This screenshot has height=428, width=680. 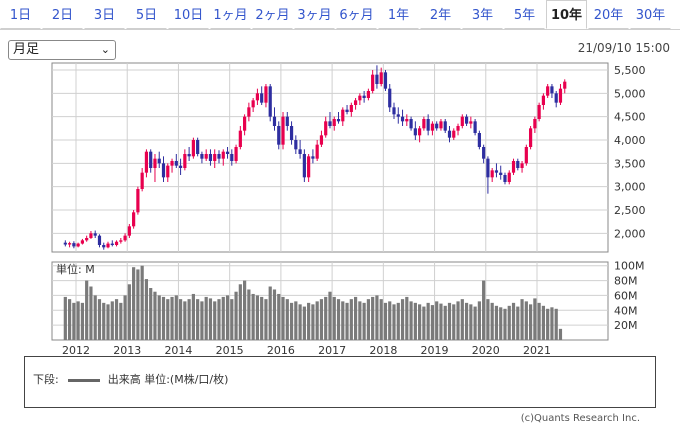 What do you see at coordinates (62, 50) in the screenshot?
I see `period-select: 月足 ⌄` at bounding box center [62, 50].